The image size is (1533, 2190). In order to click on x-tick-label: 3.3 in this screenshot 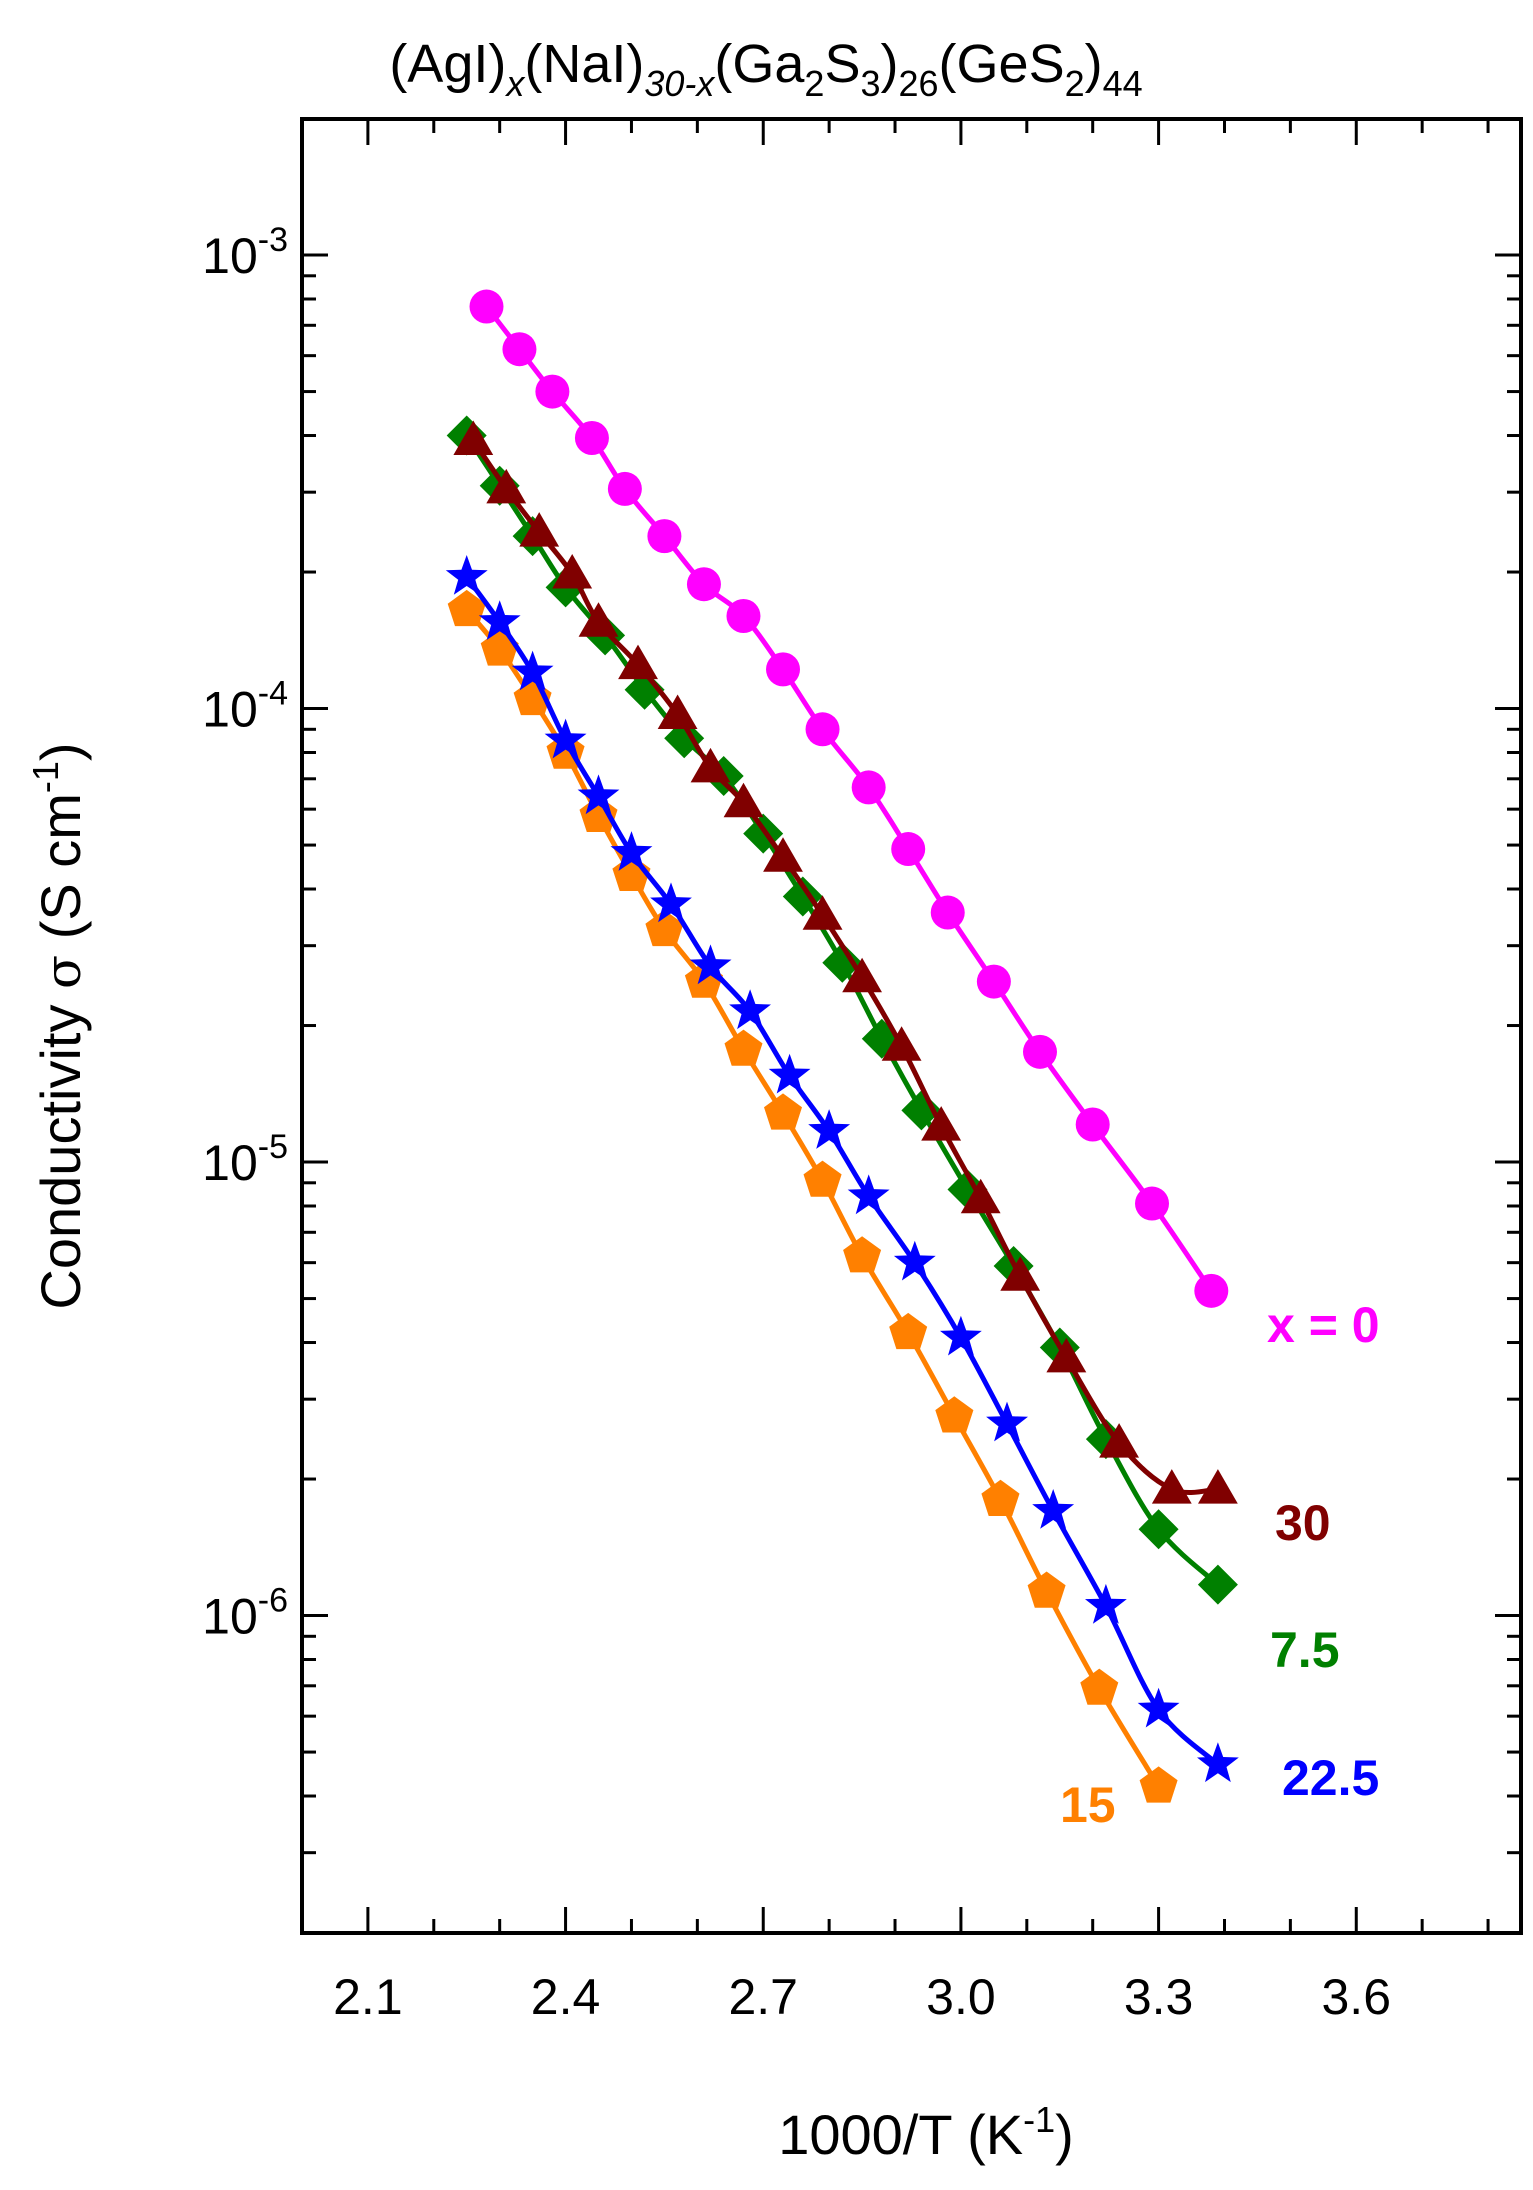, I will do `click(1159, 1997)`.